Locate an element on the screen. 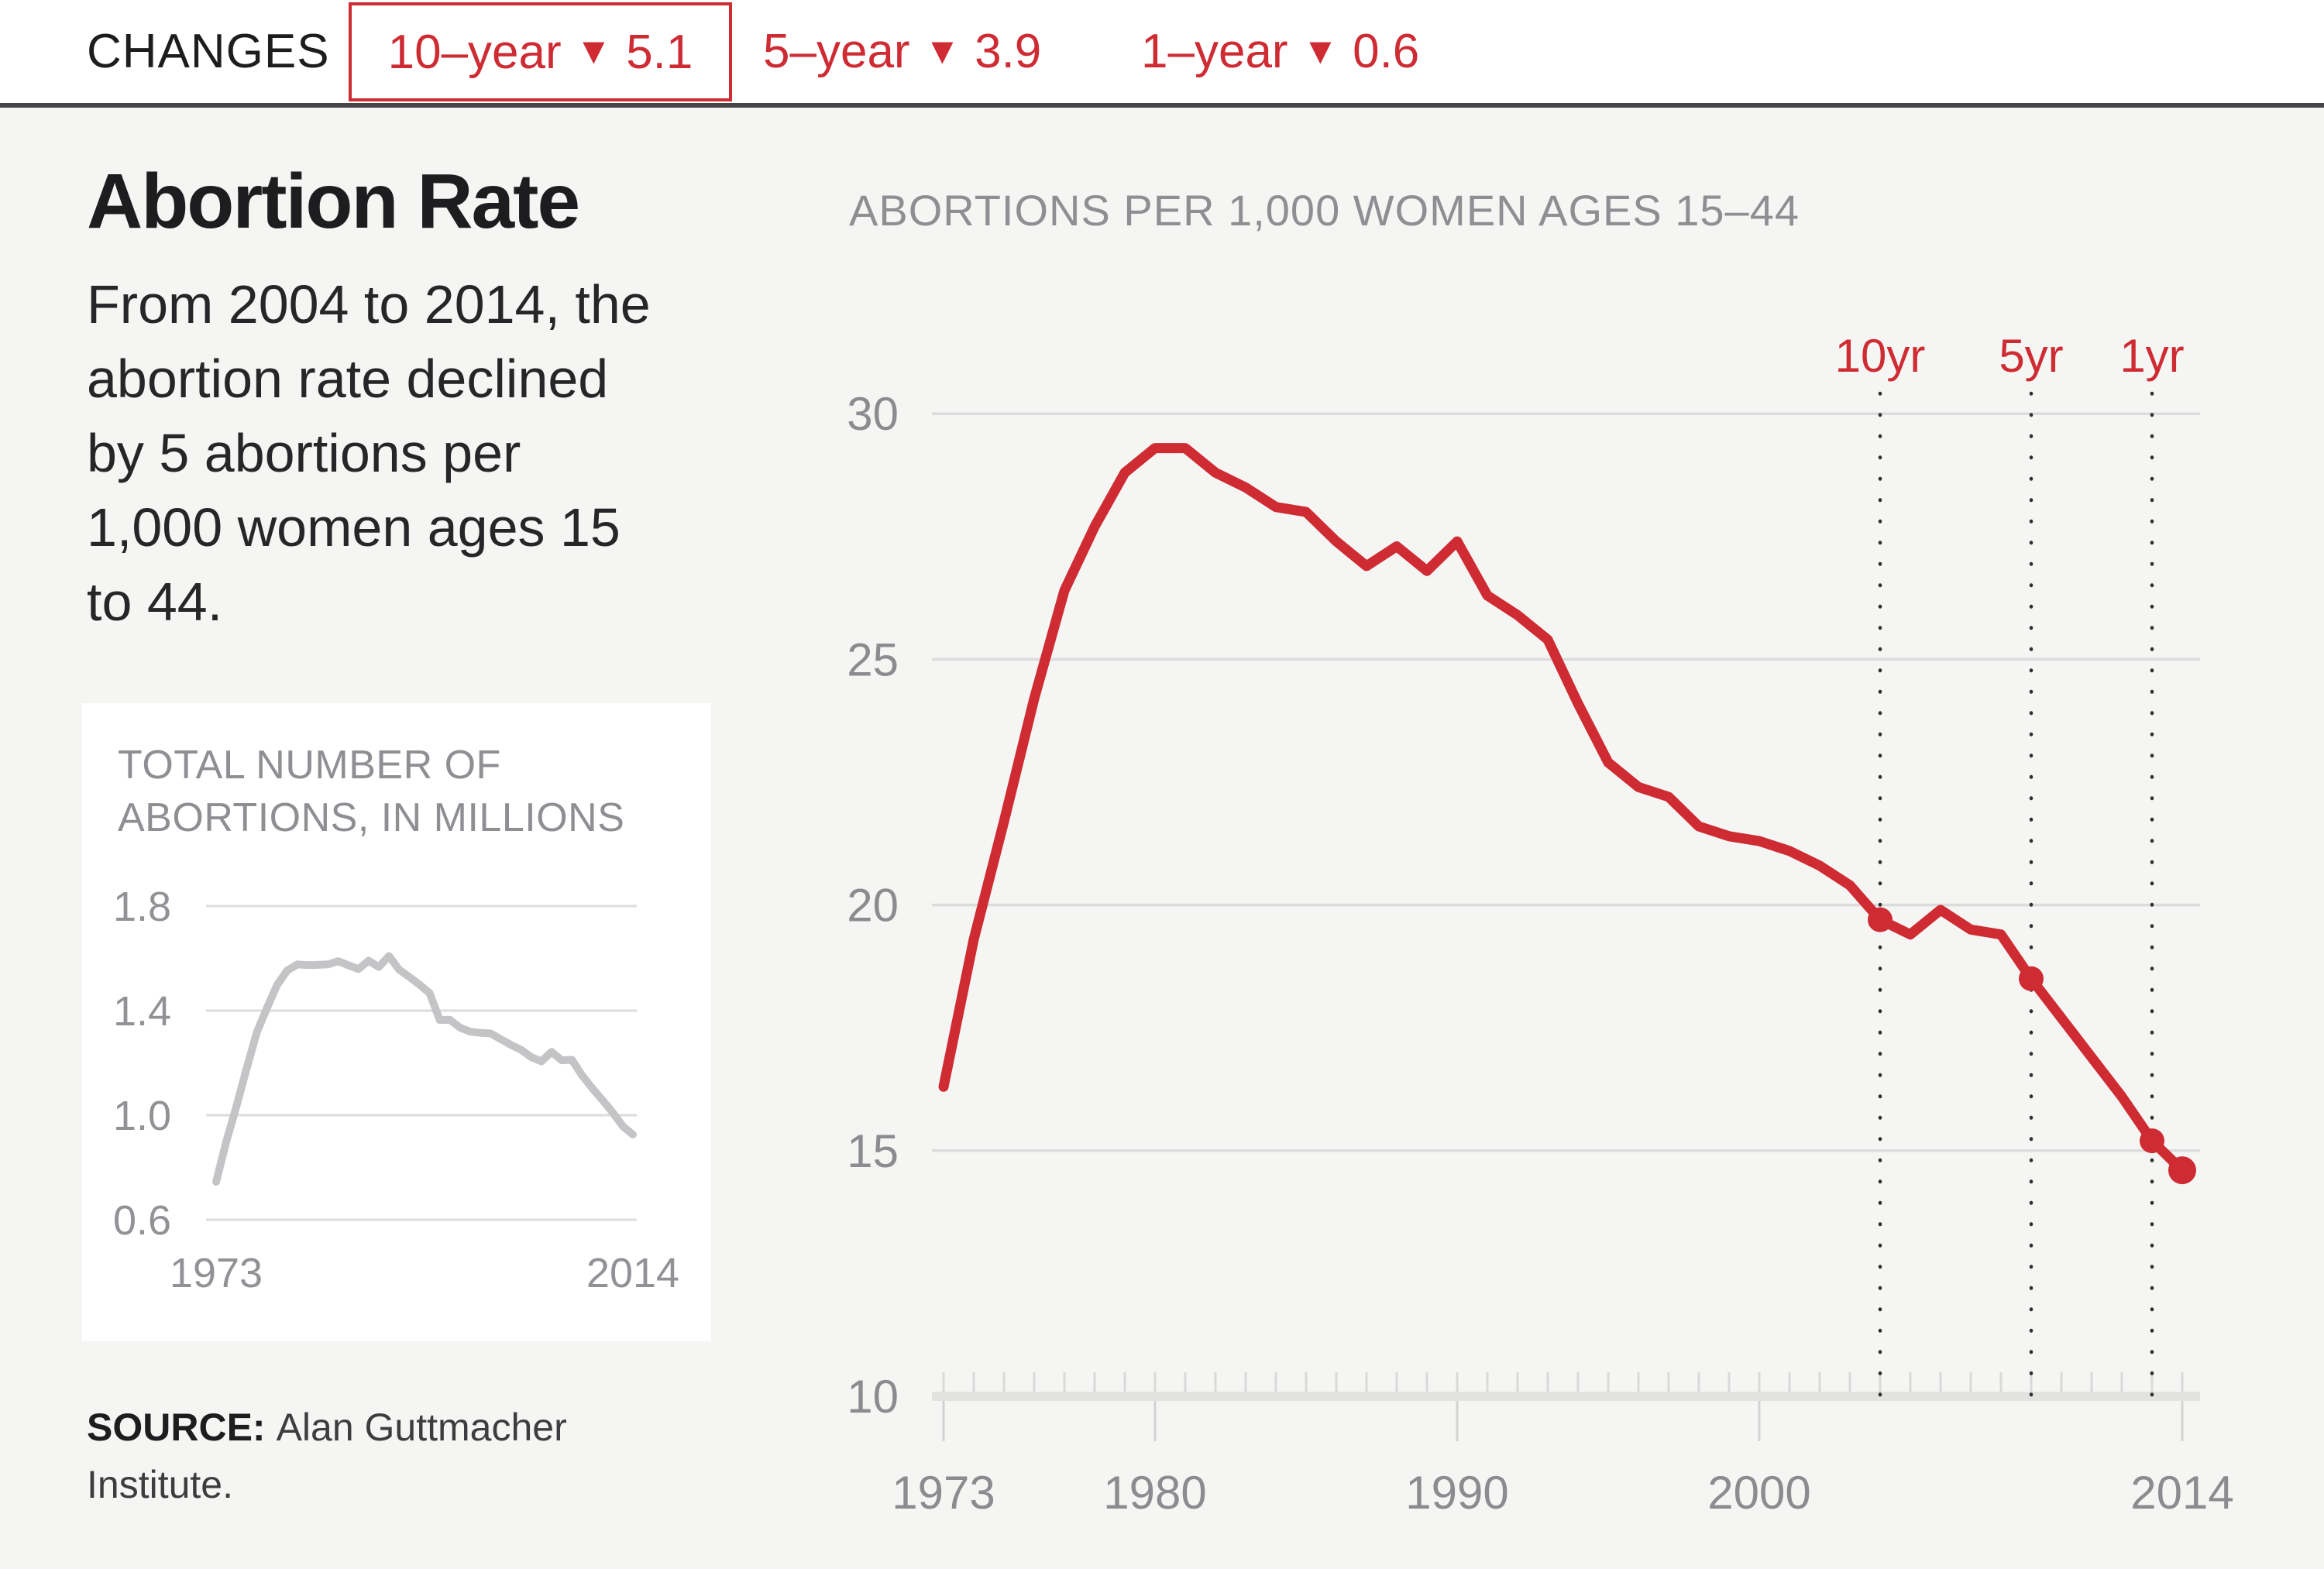 This screenshot has width=2324, height=1569. endpoint-dot is located at coordinates (2182, 1171).